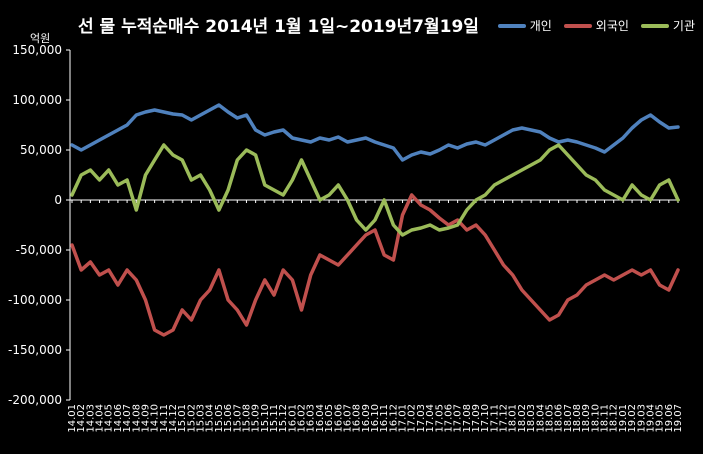 The image size is (703, 454). What do you see at coordinates (605, 418) in the screenshot?
I see `x-tick-label: 18.11` at bounding box center [605, 418].